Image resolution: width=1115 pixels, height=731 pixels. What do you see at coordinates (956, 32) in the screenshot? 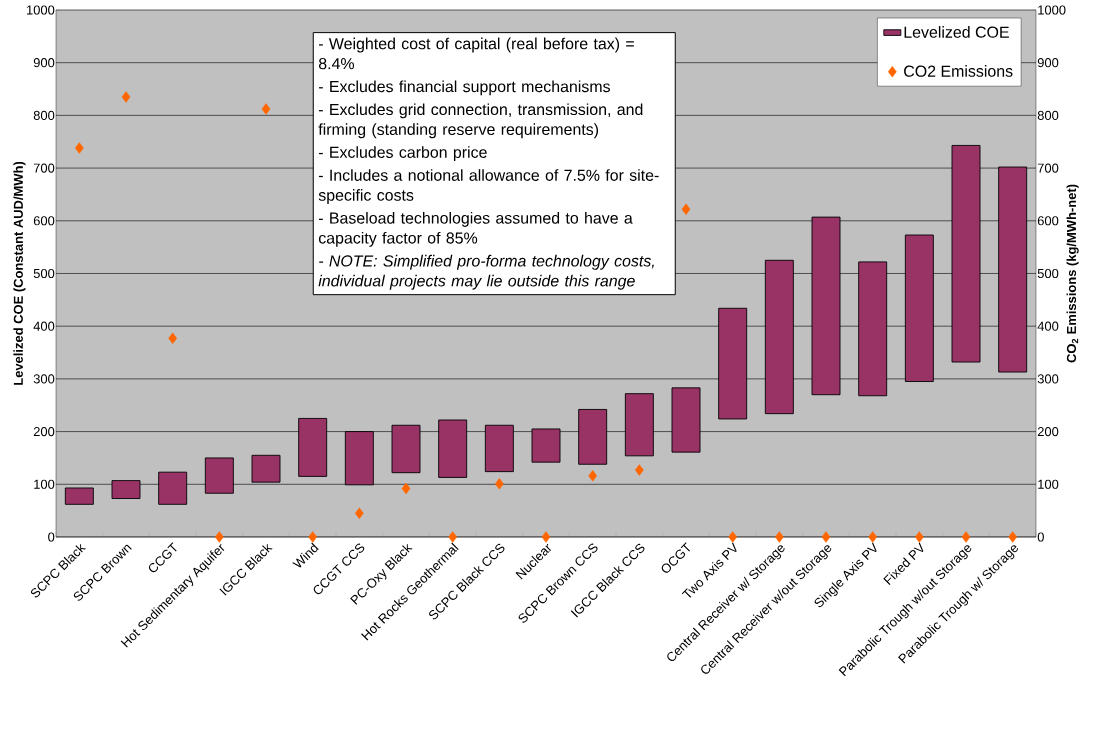
I see `legend-label: Levelized COE` at bounding box center [956, 32].